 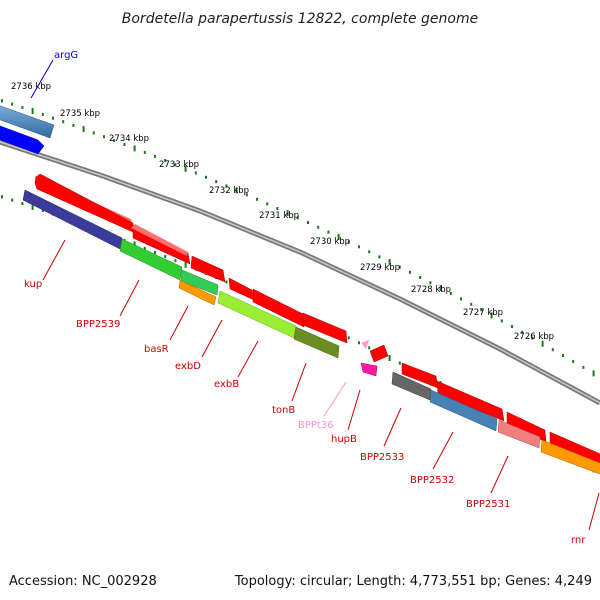 What do you see at coordinates (129, 139) in the screenshot?
I see `scale-label: 2734 kbp` at bounding box center [129, 139].